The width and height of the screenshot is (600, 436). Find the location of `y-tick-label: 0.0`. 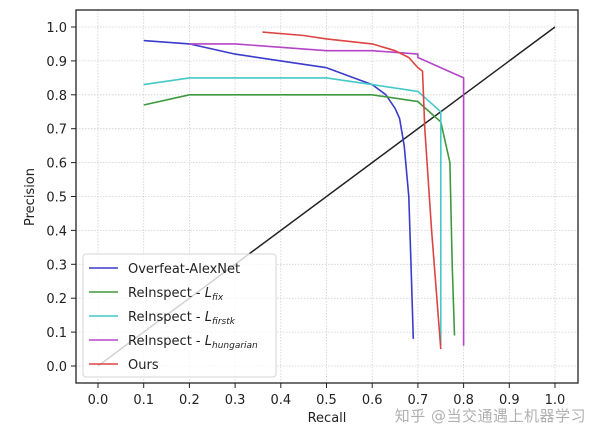

y-tick-label: 0.0 is located at coordinates (56, 367).